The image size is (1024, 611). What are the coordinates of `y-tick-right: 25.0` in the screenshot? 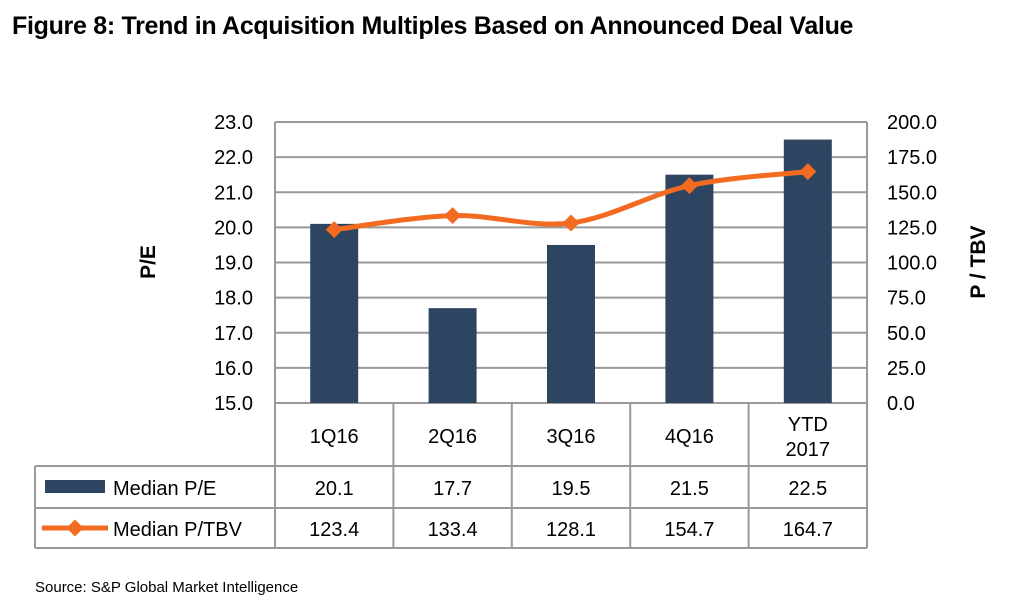 It's located at (906, 369).